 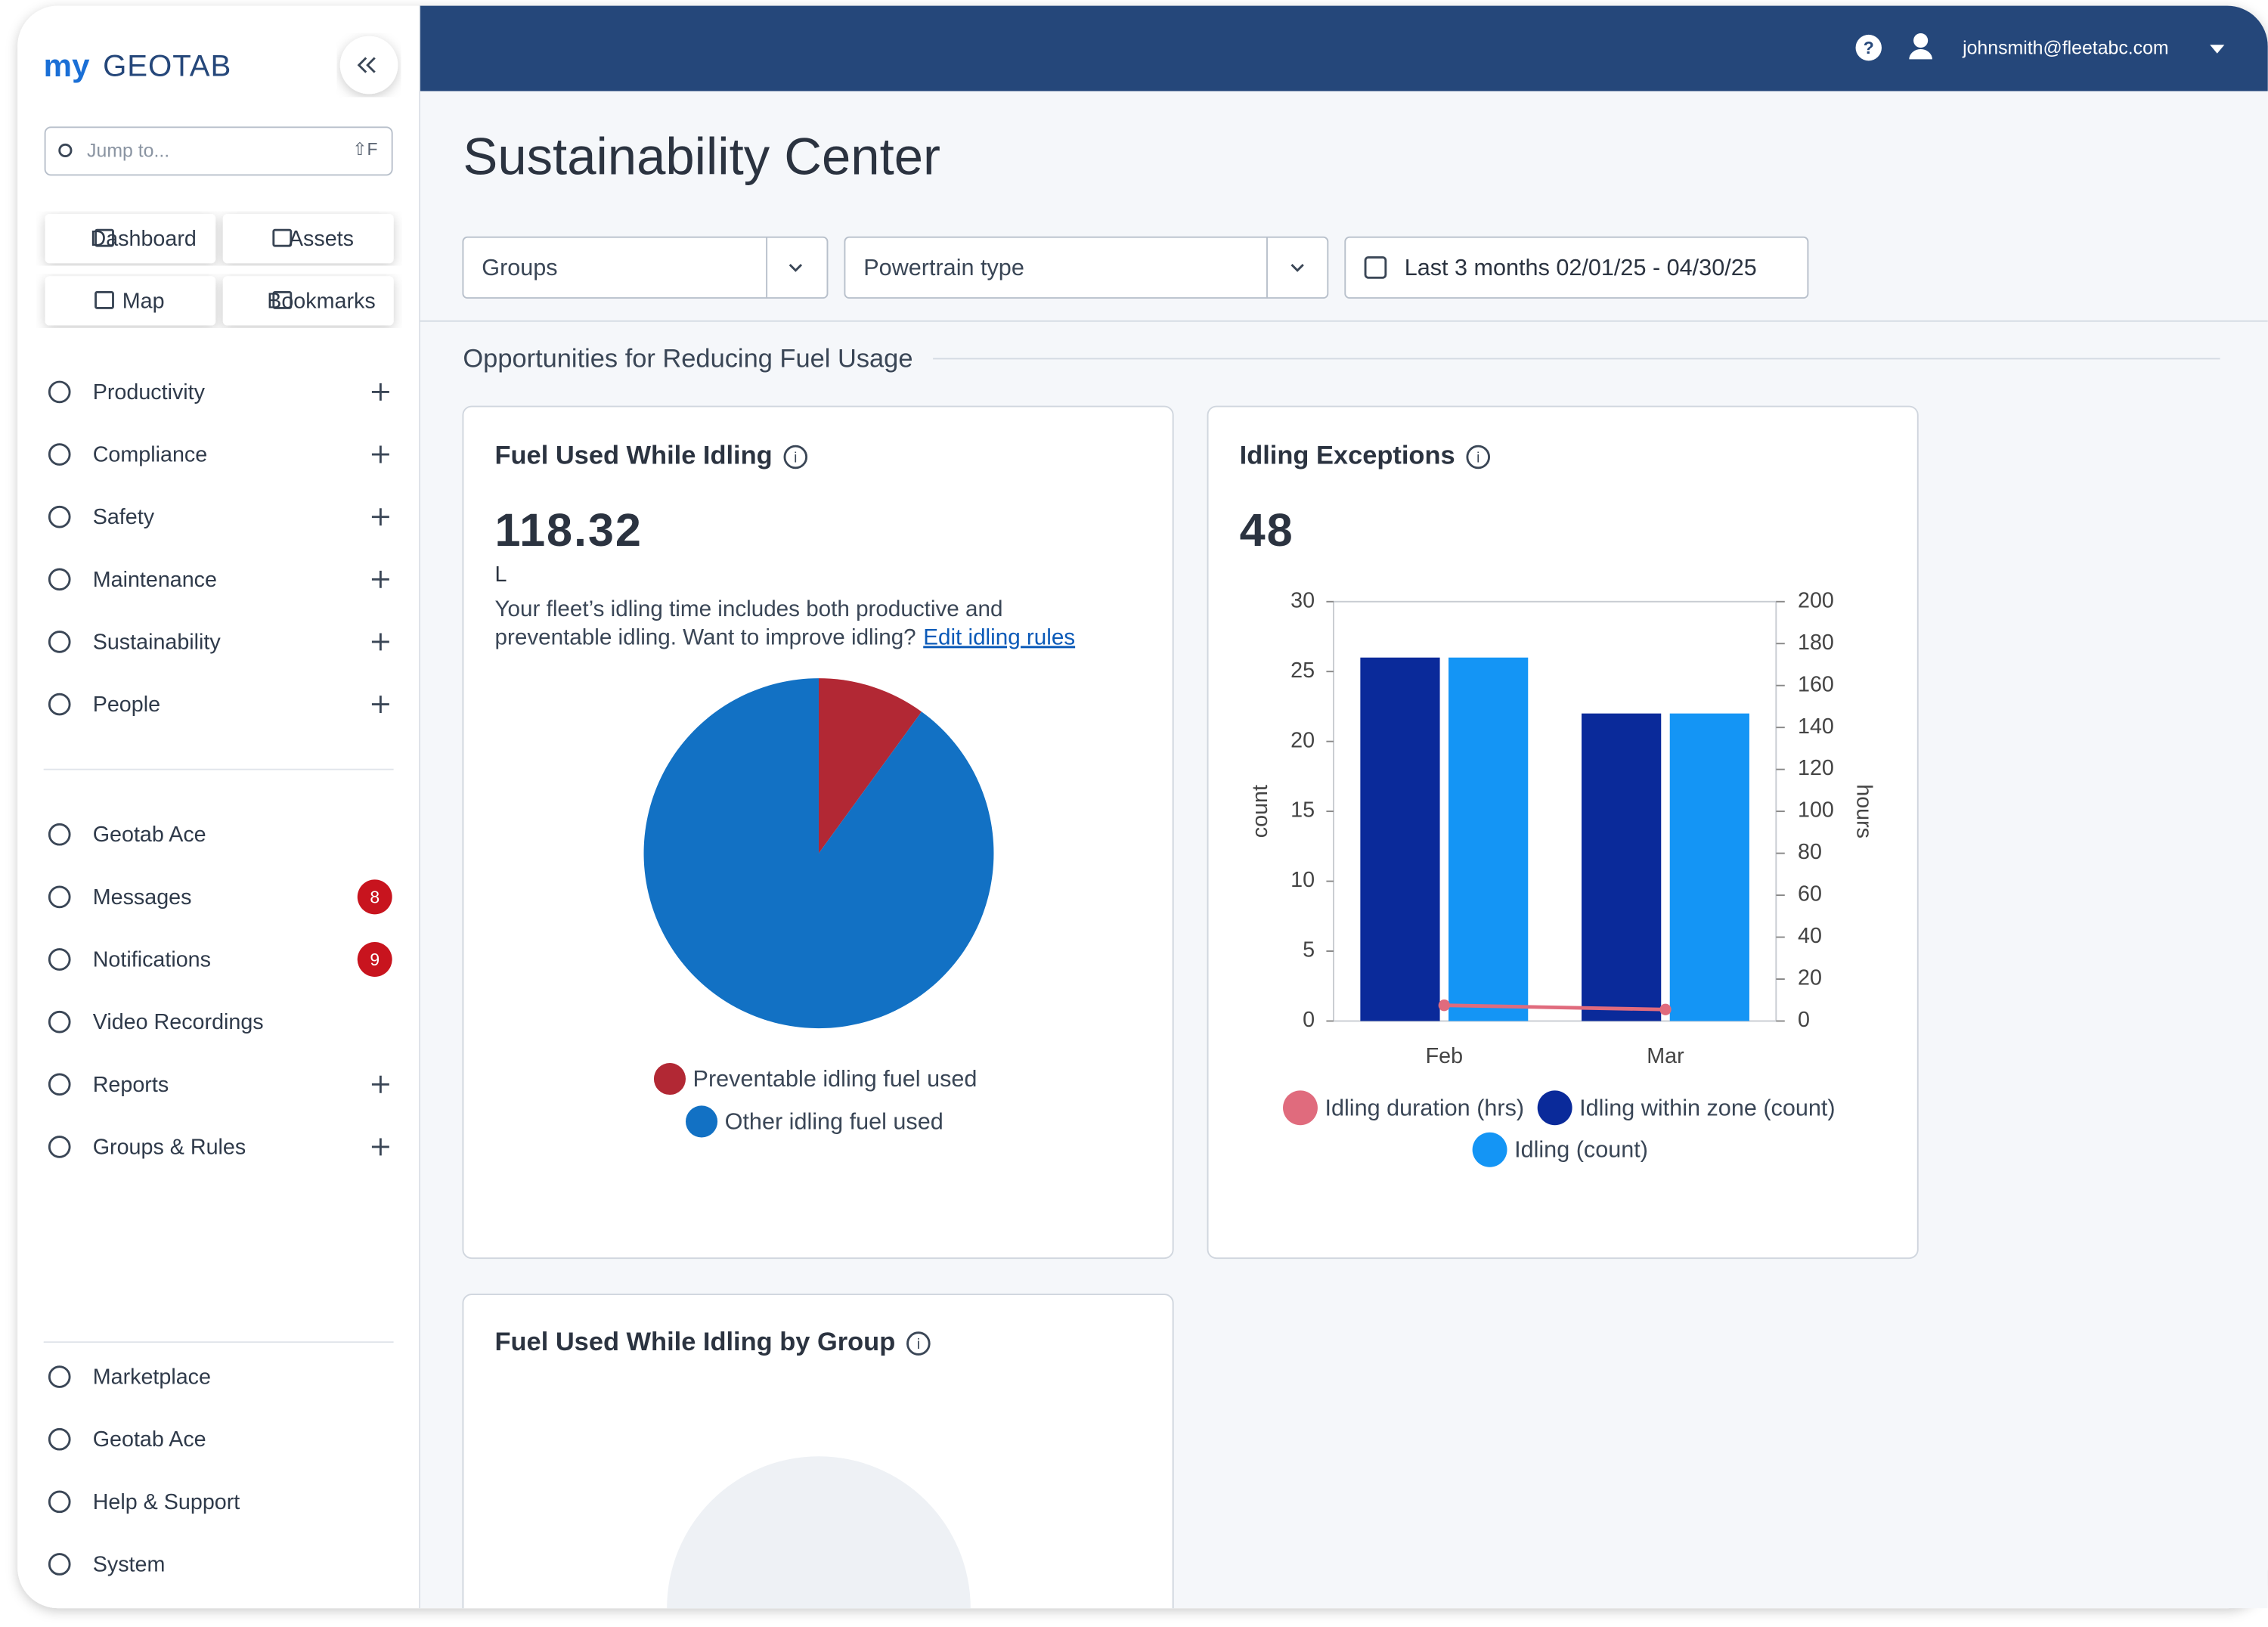 I want to click on groups-filter, so click(x=645, y=267).